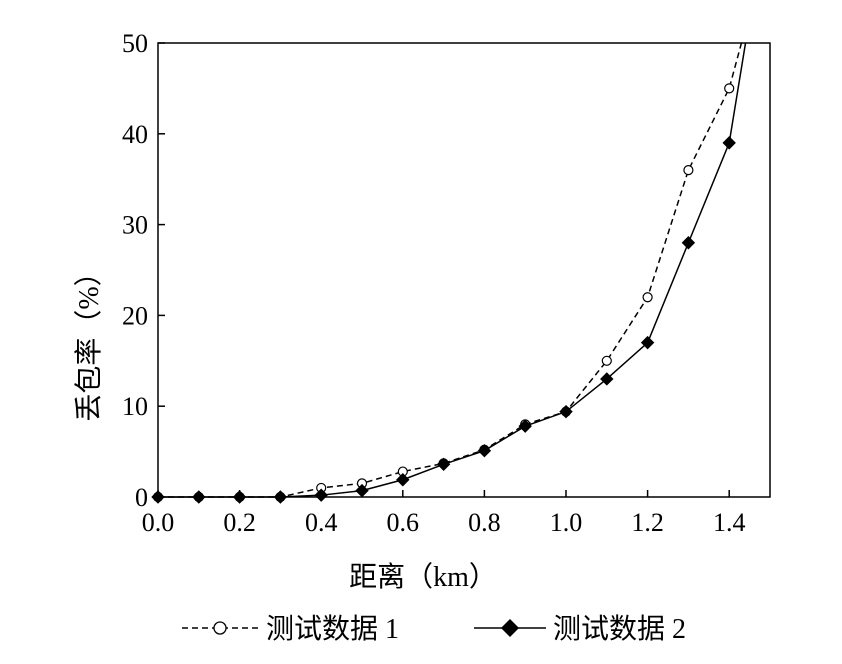  I want to click on x-tick-label: 0.4, so click(321, 522).